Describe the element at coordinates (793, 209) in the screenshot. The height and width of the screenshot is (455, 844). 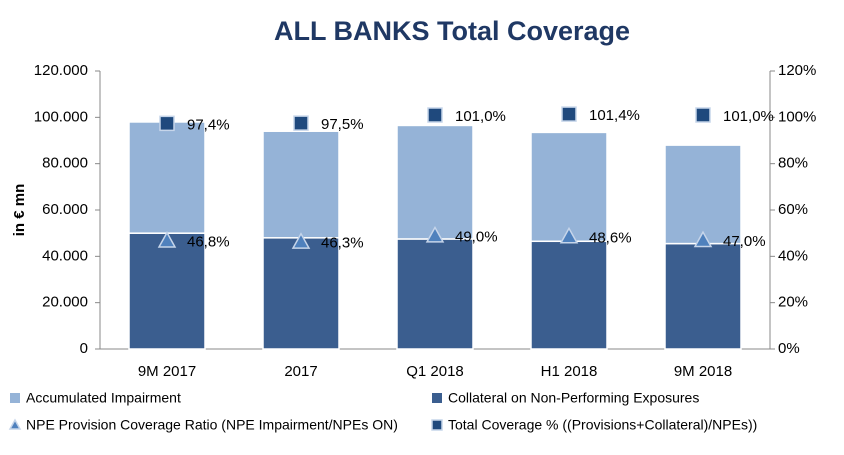
I see `y2-tick-label: 60%` at that location.